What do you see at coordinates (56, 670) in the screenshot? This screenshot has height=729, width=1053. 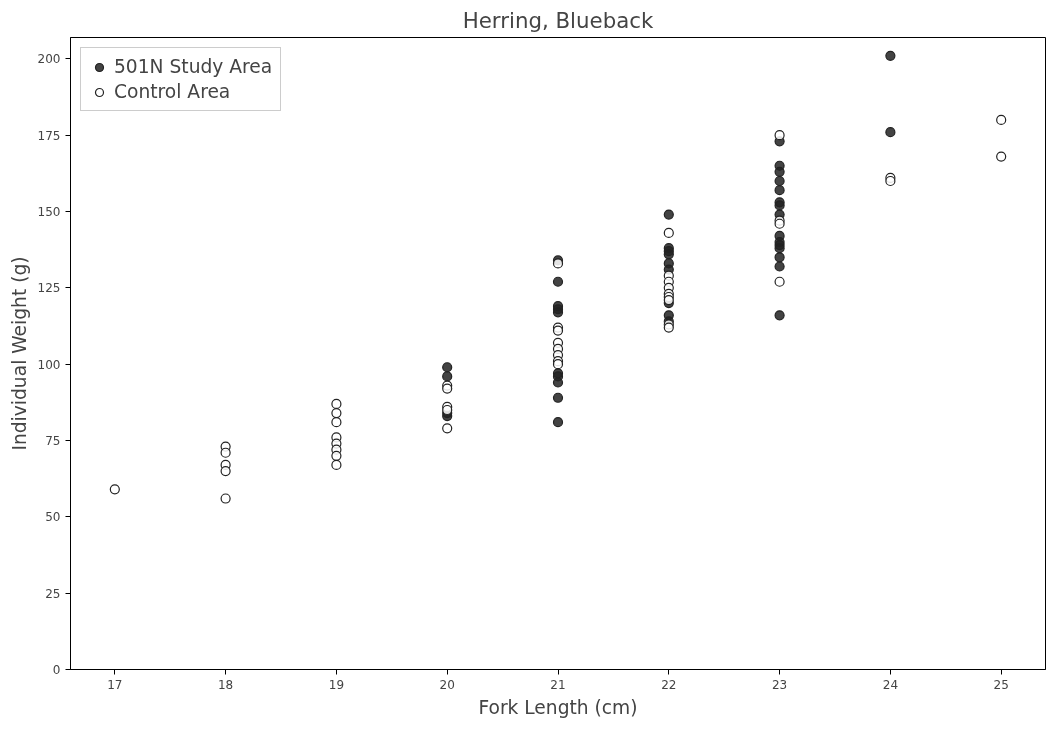 I see `y-tick-label: 0` at bounding box center [56, 670].